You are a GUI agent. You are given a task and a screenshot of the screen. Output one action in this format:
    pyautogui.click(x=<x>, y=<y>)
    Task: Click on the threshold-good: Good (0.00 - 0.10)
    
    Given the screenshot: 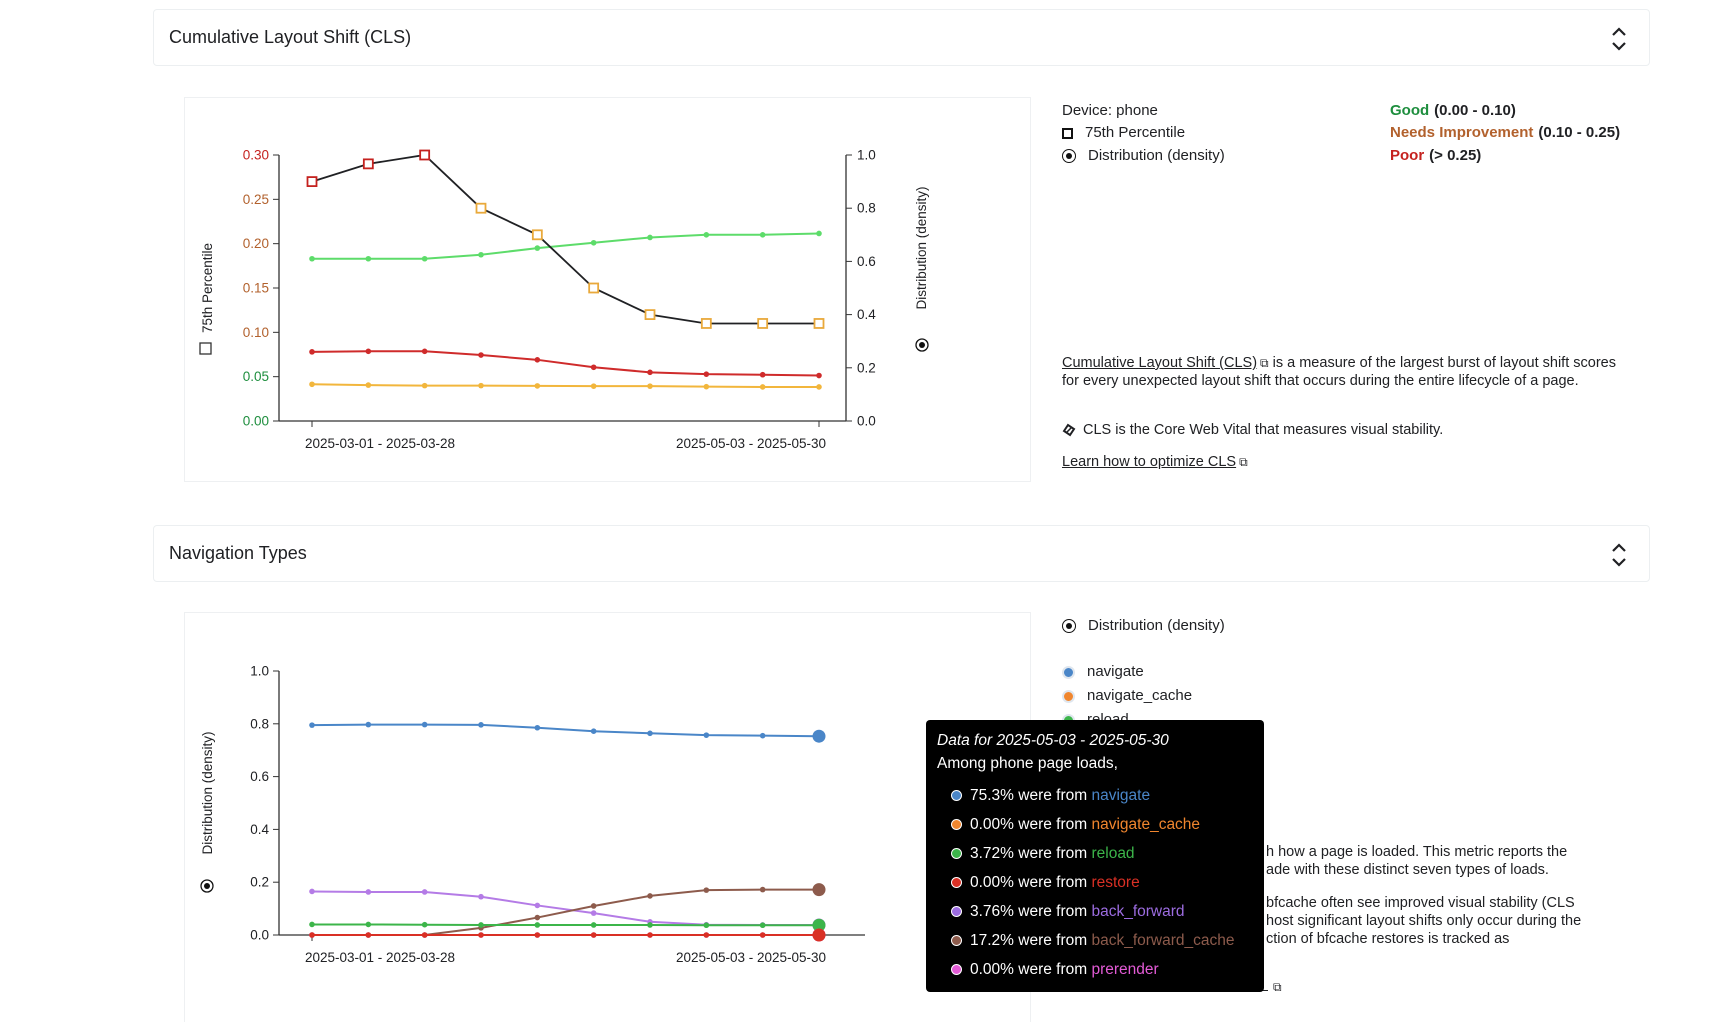 What is the action you would take?
    pyautogui.click(x=1453, y=111)
    